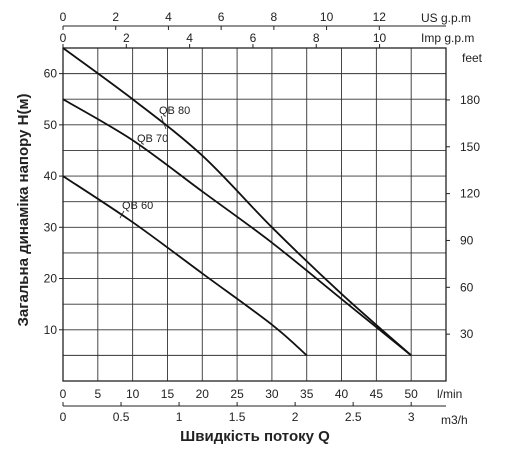  What do you see at coordinates (168, 17) in the screenshot?
I see `us-gpm-tick-label: 4` at bounding box center [168, 17].